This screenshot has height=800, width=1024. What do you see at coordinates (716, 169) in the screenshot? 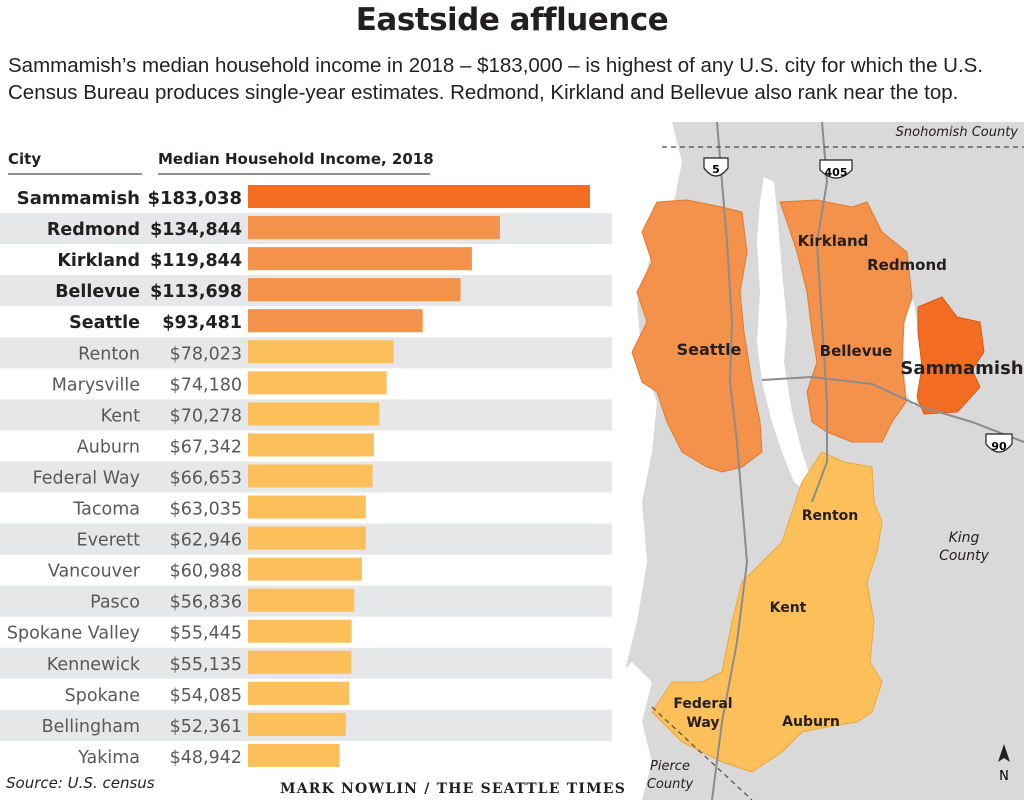
I see `i5-label: 5` at bounding box center [716, 169].